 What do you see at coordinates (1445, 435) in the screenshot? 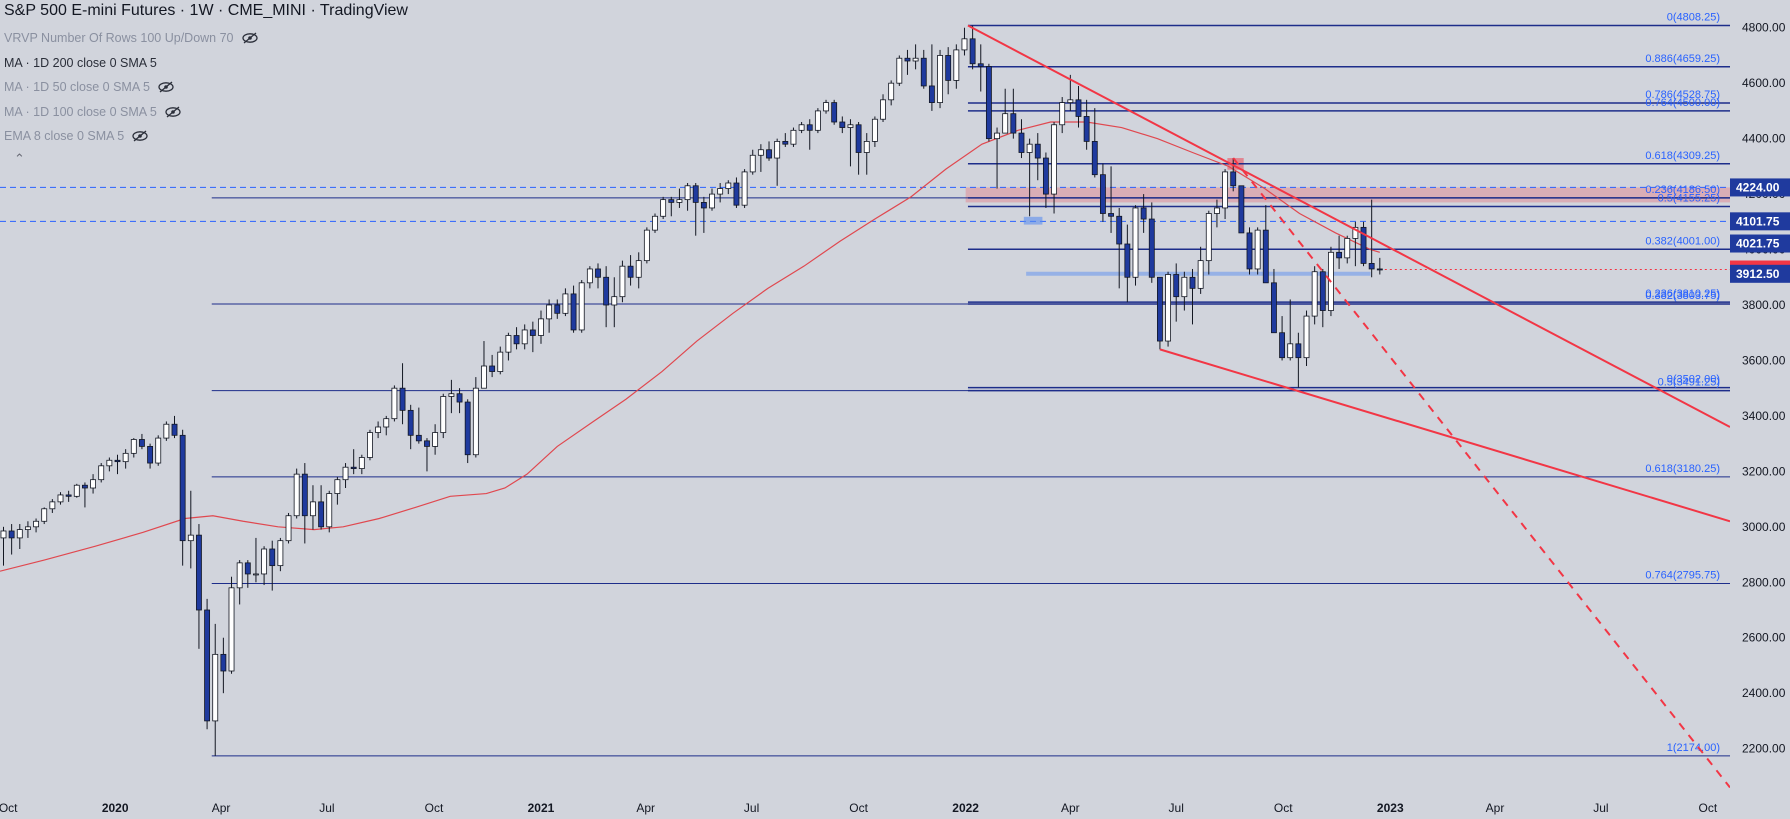
I see `trendline` at bounding box center [1445, 435].